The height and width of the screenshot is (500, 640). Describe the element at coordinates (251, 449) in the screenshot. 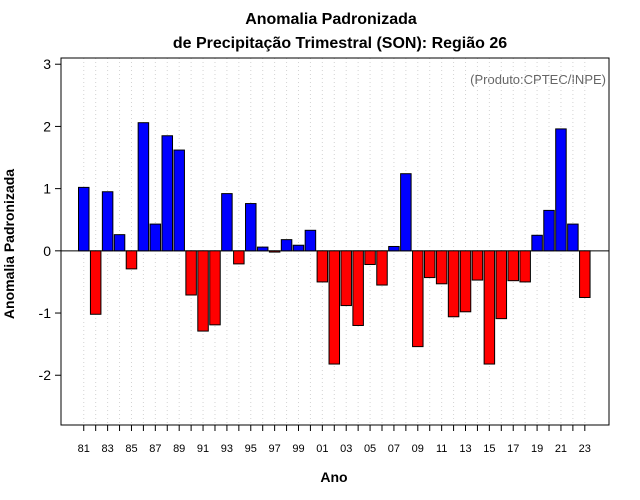

I see `x-tick-label: 95` at that location.